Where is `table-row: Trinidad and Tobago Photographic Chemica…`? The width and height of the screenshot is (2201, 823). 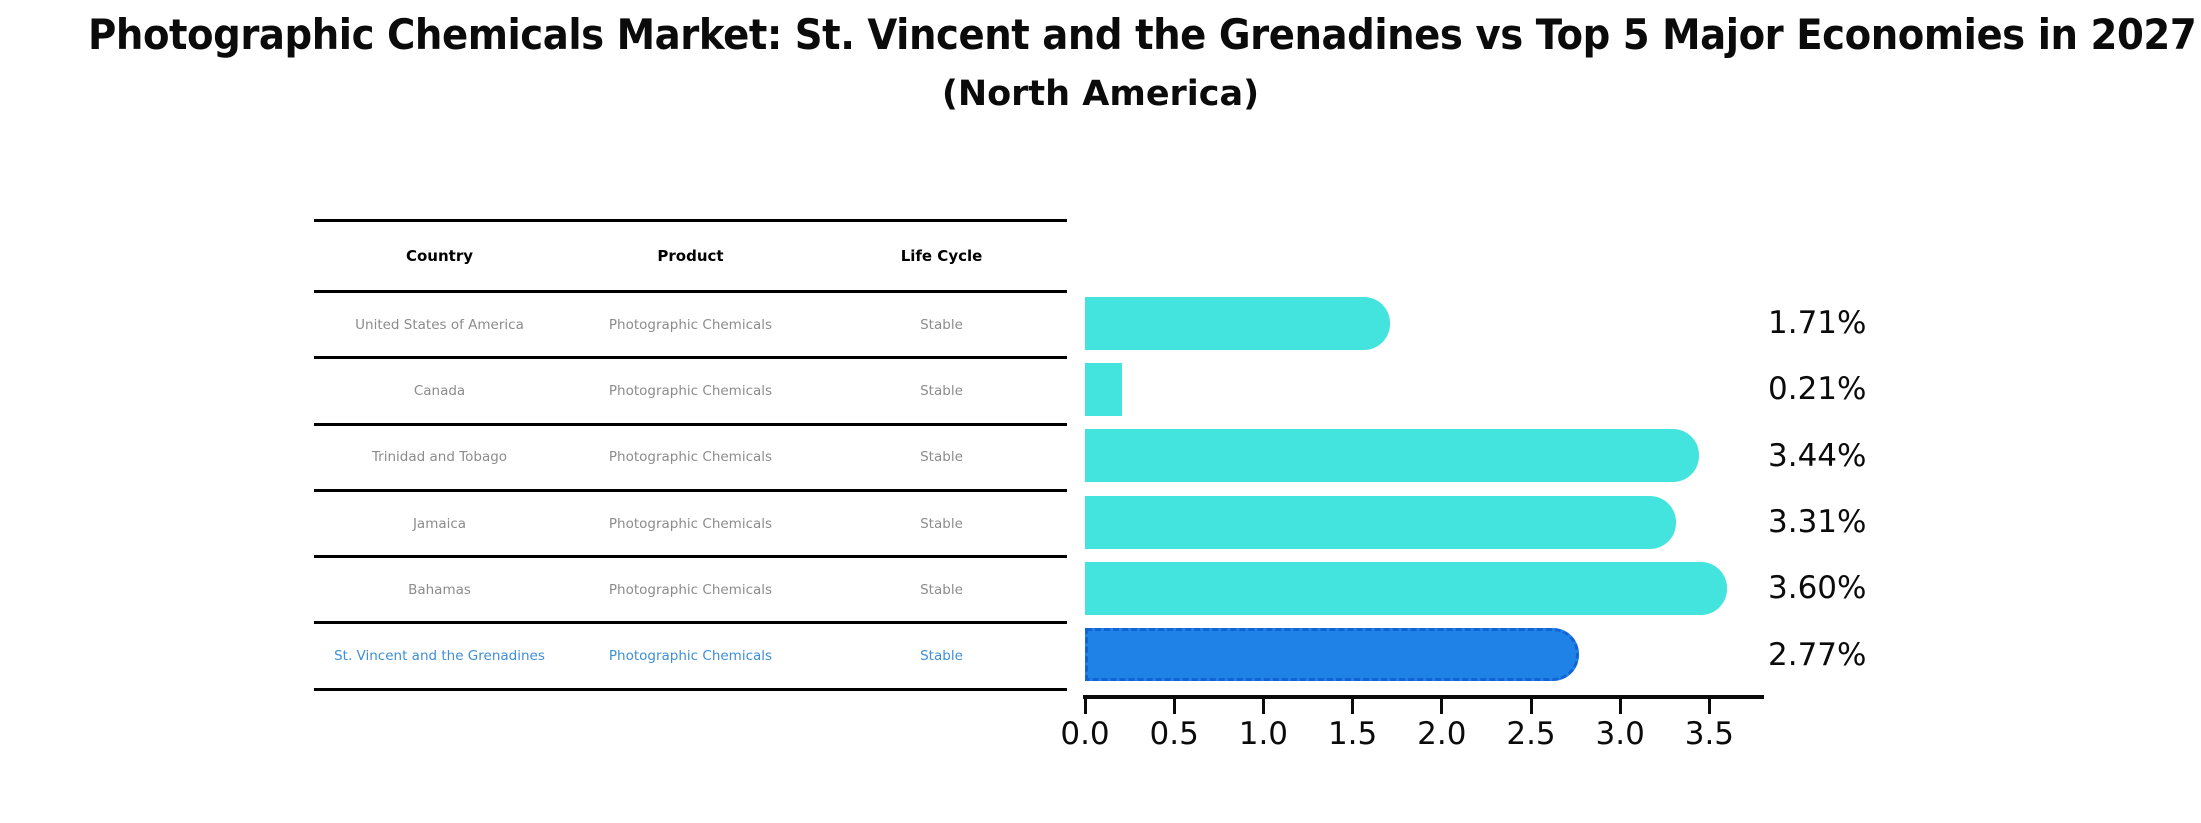 table-row: Trinidad and Tobago Photographic Chemica… is located at coordinates (690, 459).